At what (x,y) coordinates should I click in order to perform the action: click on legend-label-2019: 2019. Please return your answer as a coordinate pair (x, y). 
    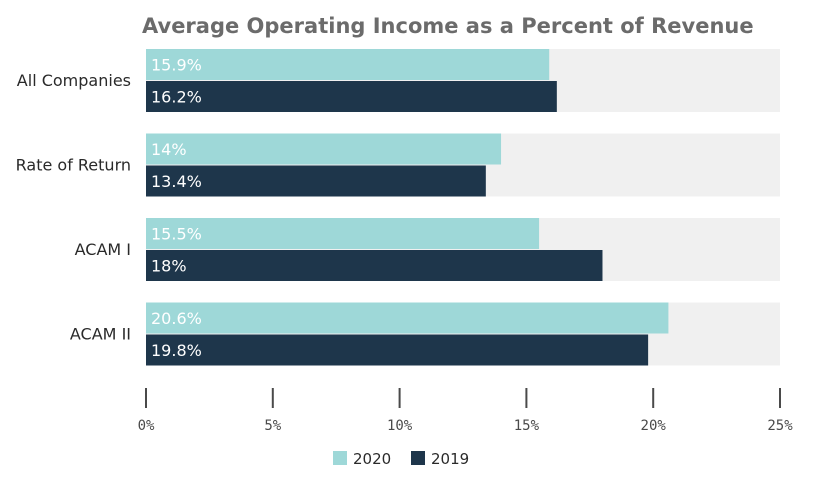
    Looking at the image, I should click on (450, 459).